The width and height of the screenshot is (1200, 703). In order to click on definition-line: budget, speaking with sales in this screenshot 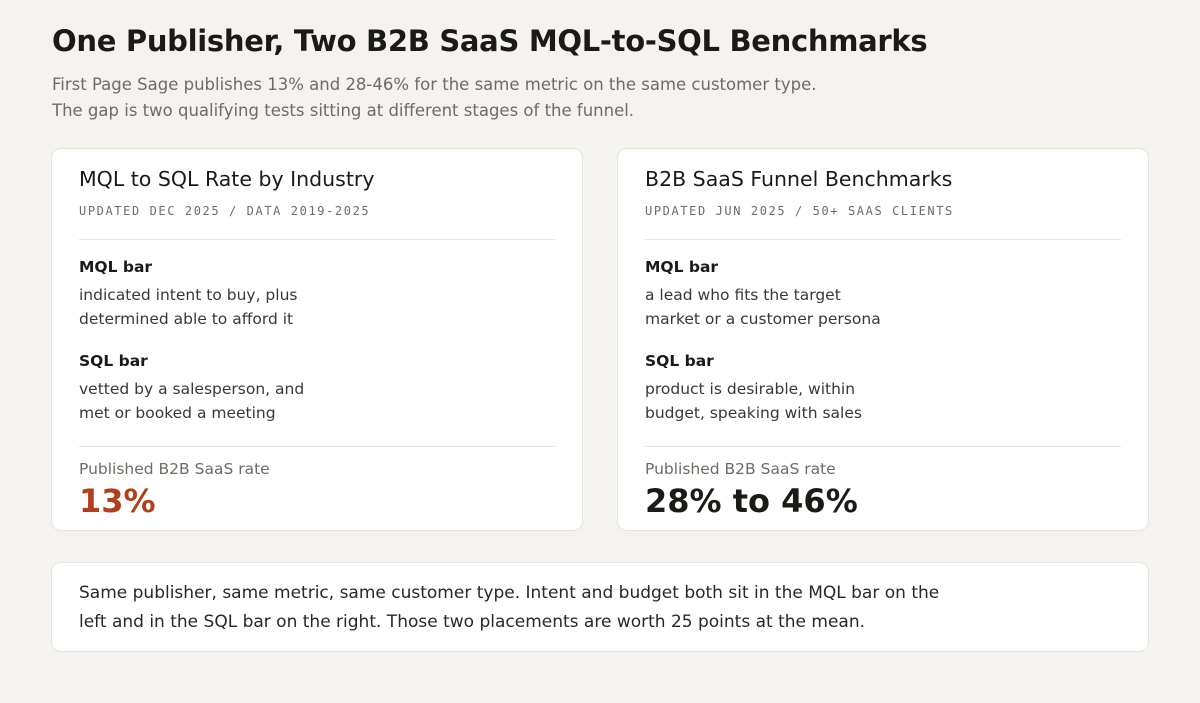, I will do `click(753, 413)`.